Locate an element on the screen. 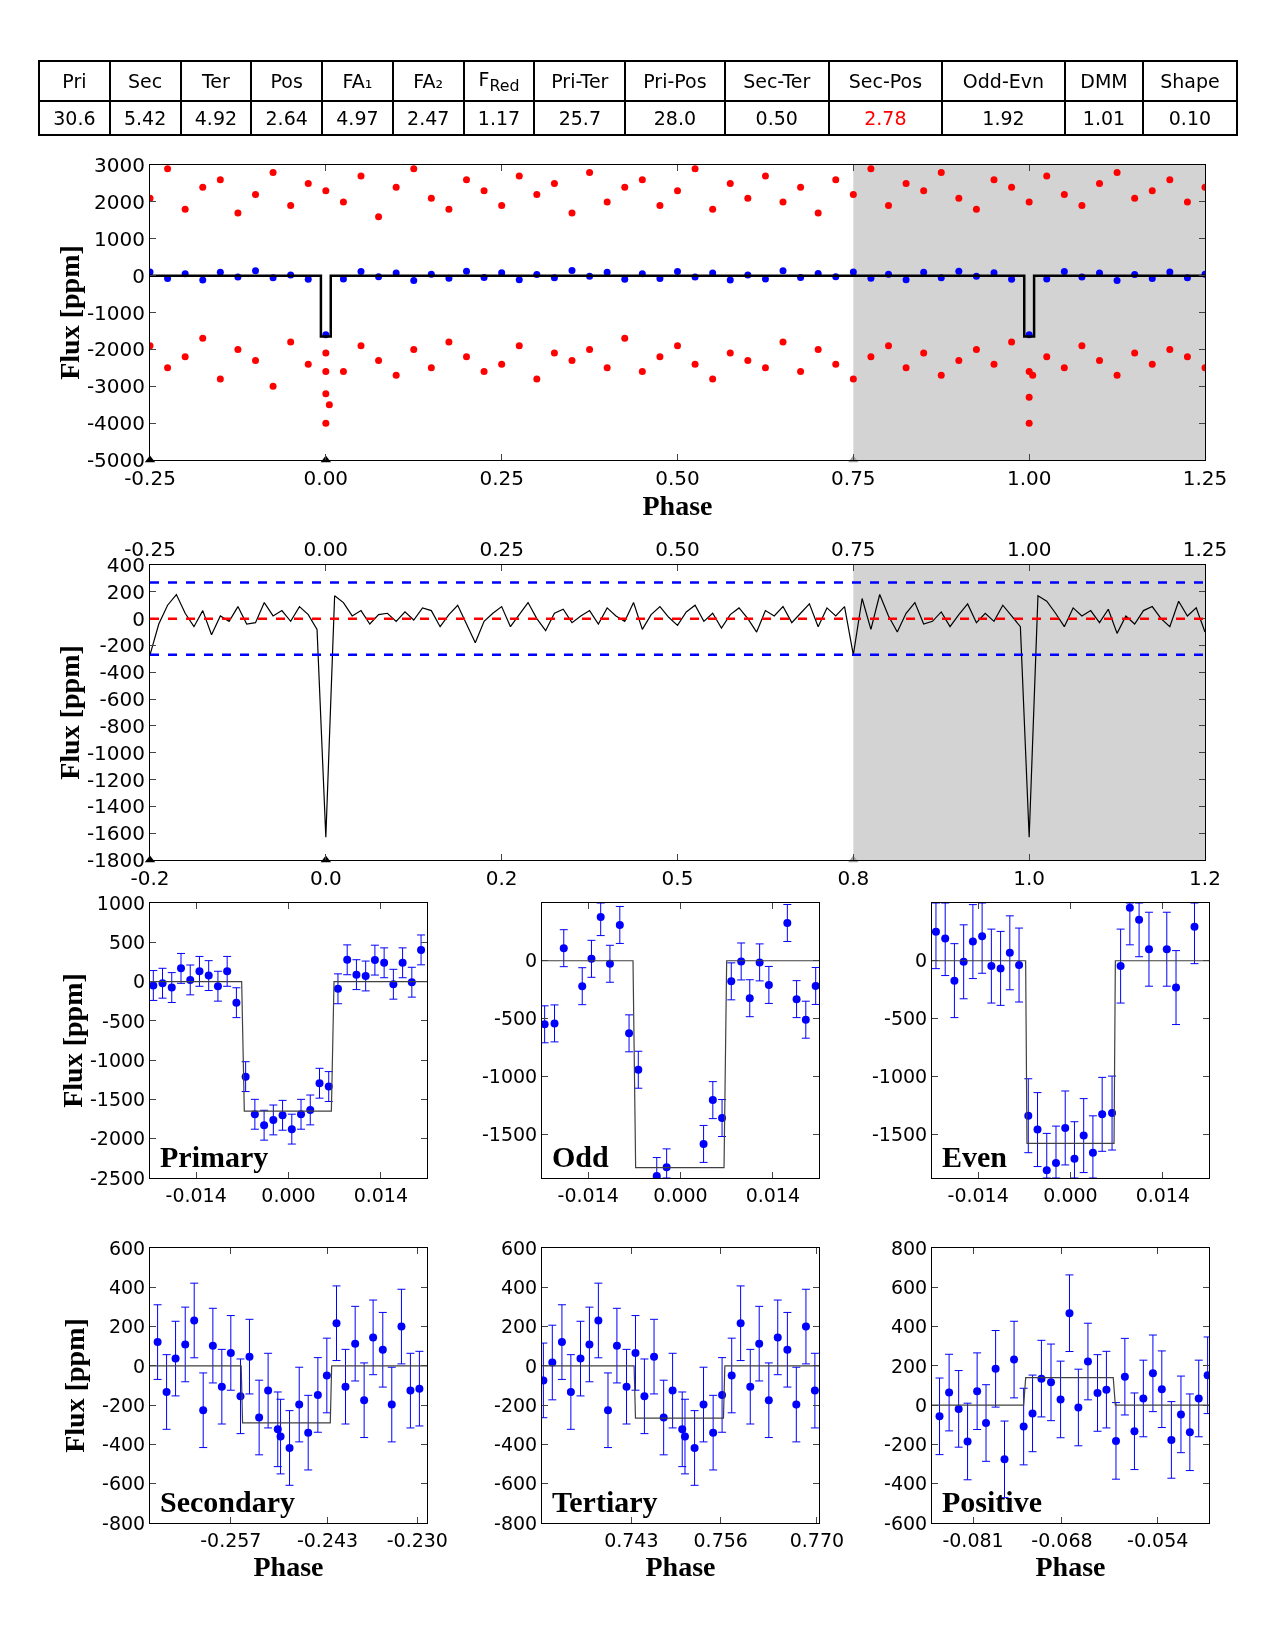 This screenshot has width=1275, height=1650. y-tick-label: 400 is located at coordinates (519, 1286).